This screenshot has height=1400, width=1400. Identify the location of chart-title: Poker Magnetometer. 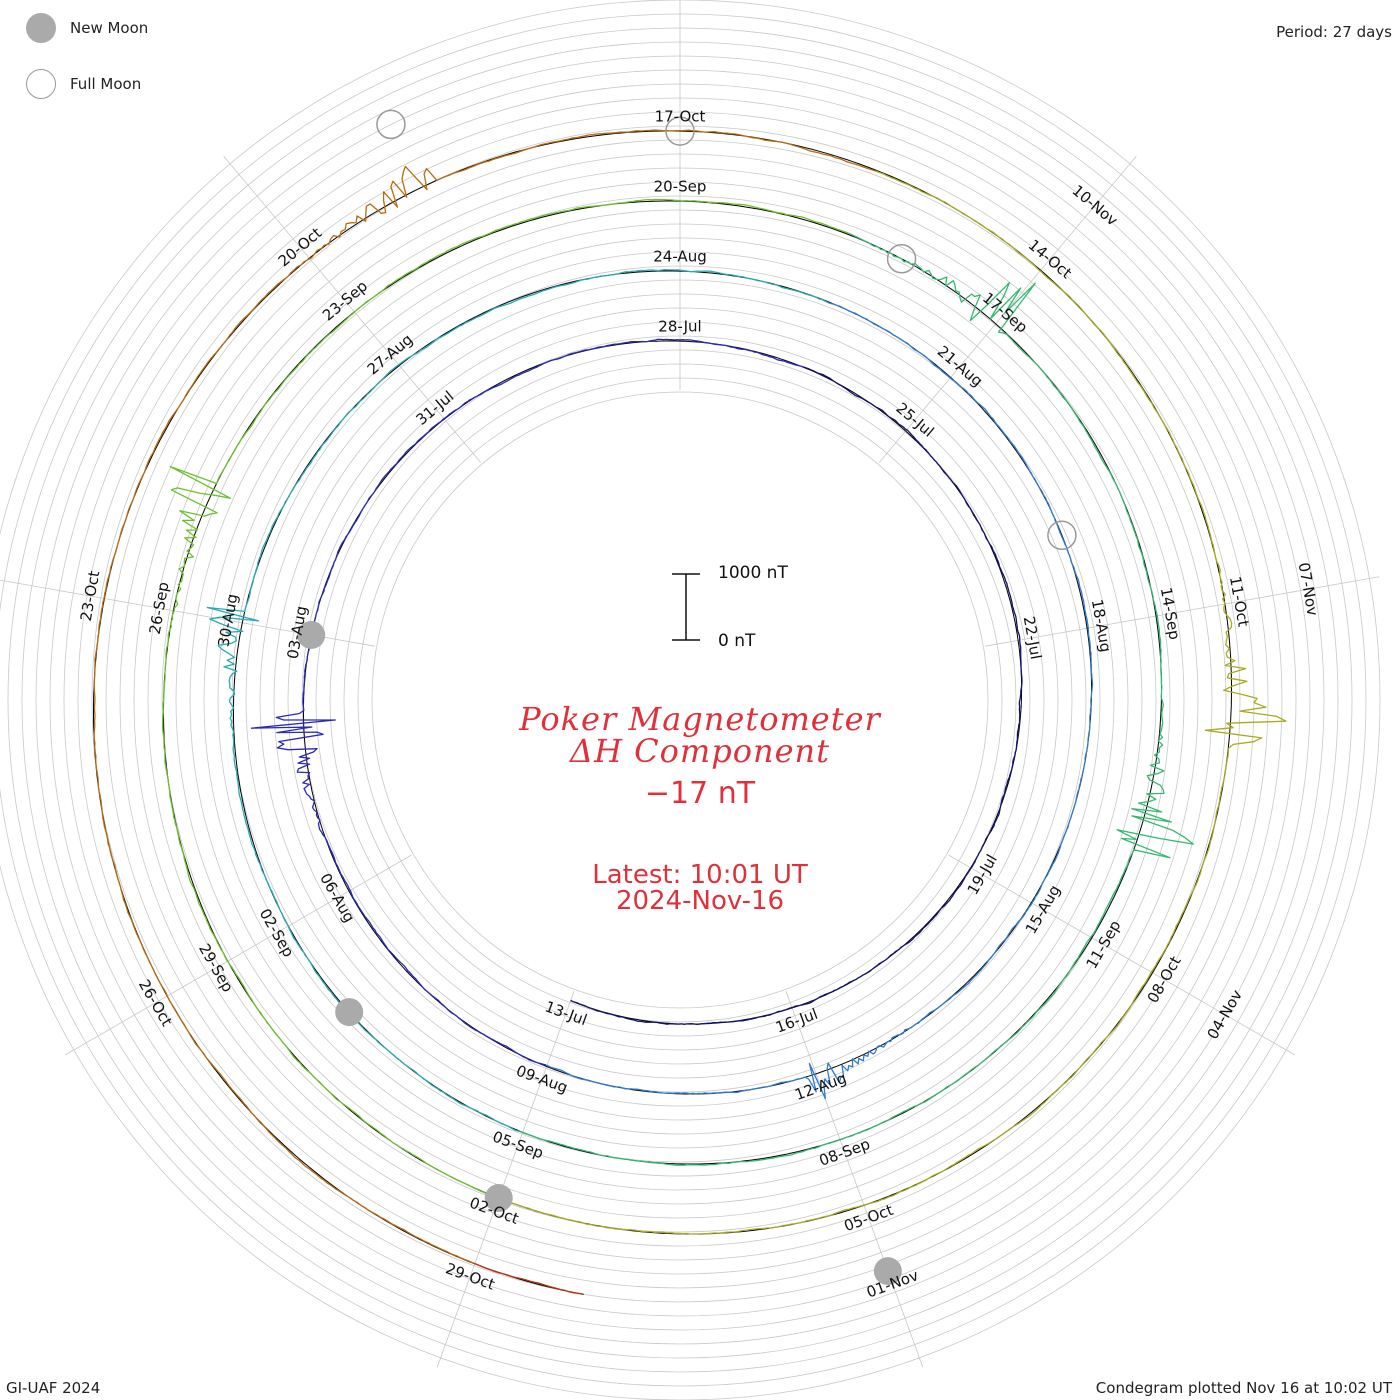
(700, 719).